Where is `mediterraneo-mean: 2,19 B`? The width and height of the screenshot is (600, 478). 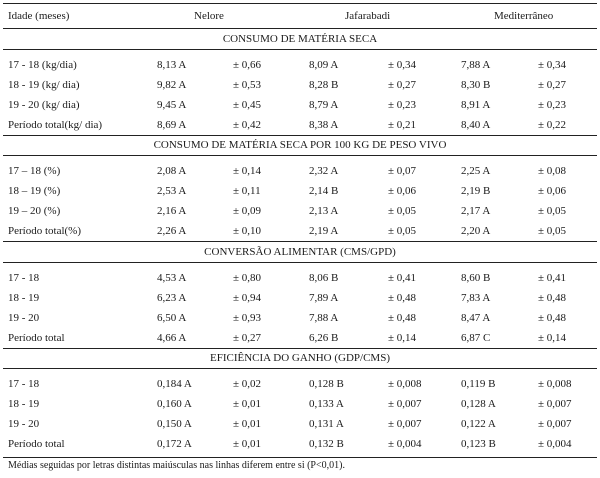
mediterraneo-mean: 2,19 B is located at coordinates (476, 191).